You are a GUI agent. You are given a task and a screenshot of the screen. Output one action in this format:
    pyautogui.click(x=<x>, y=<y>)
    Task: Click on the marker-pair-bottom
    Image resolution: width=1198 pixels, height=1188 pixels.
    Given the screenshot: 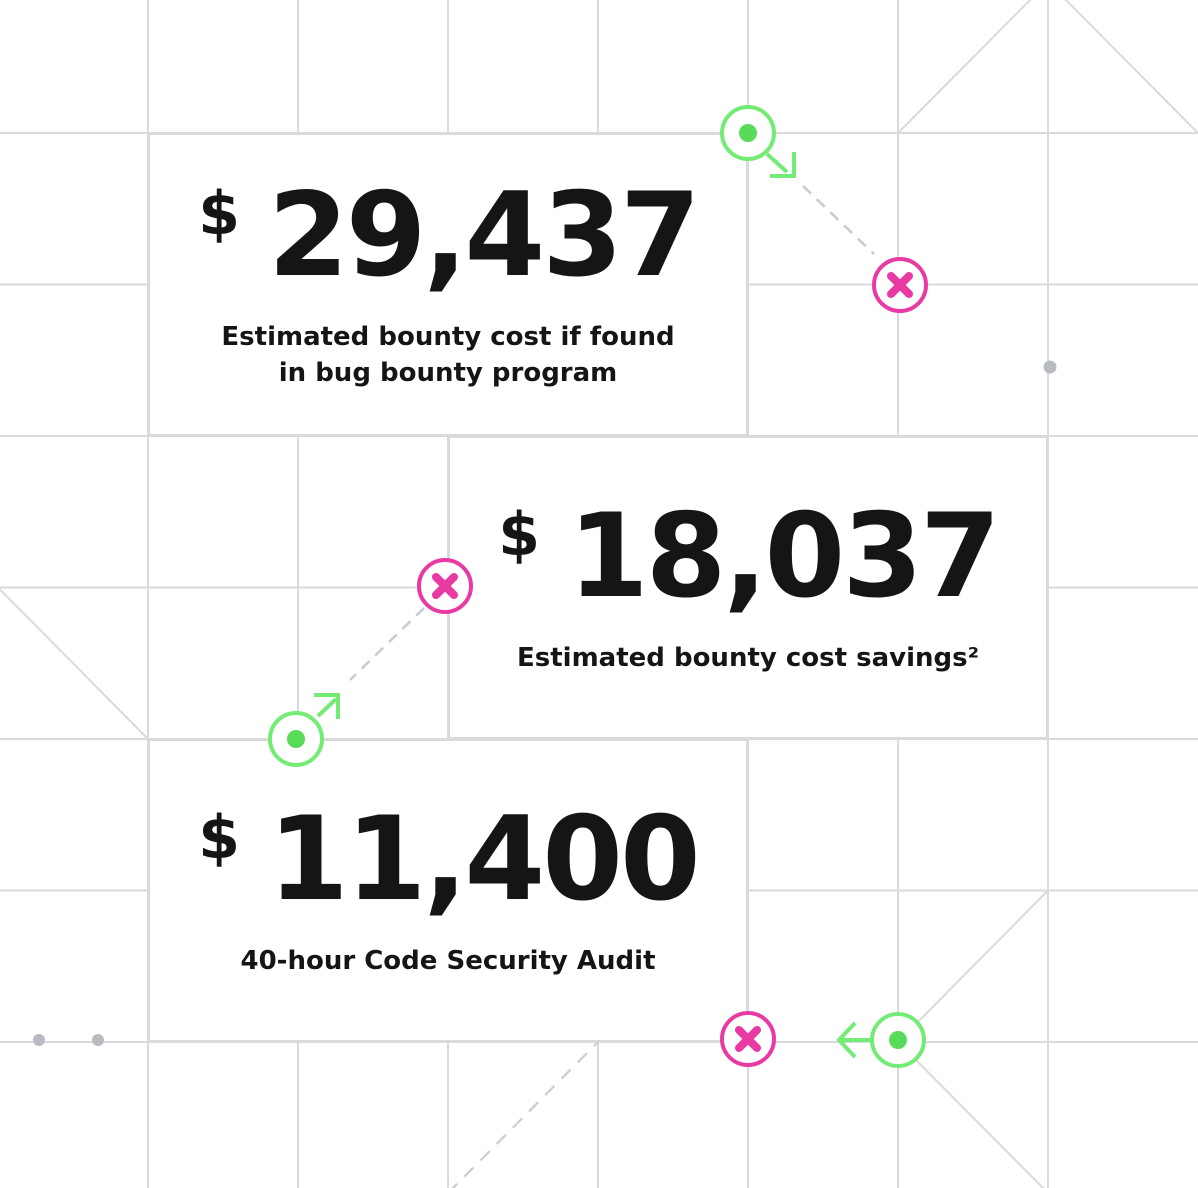 What is the action you would take?
    pyautogui.click(x=823, y=1039)
    